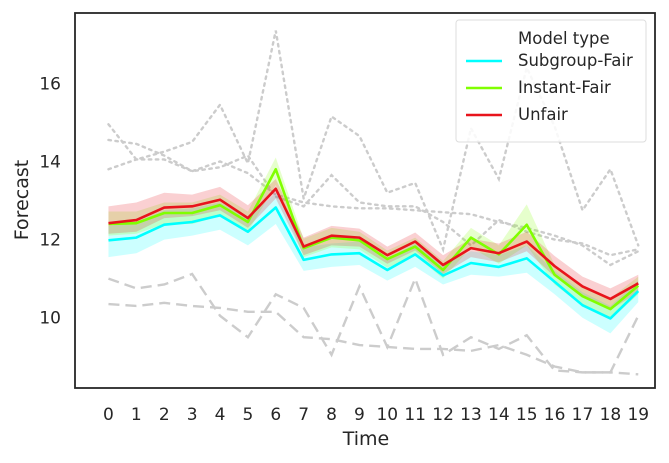 The width and height of the screenshot is (669, 463). What do you see at coordinates (527, 415) in the screenshot?
I see `x-tick-label-15: 15` at bounding box center [527, 415].